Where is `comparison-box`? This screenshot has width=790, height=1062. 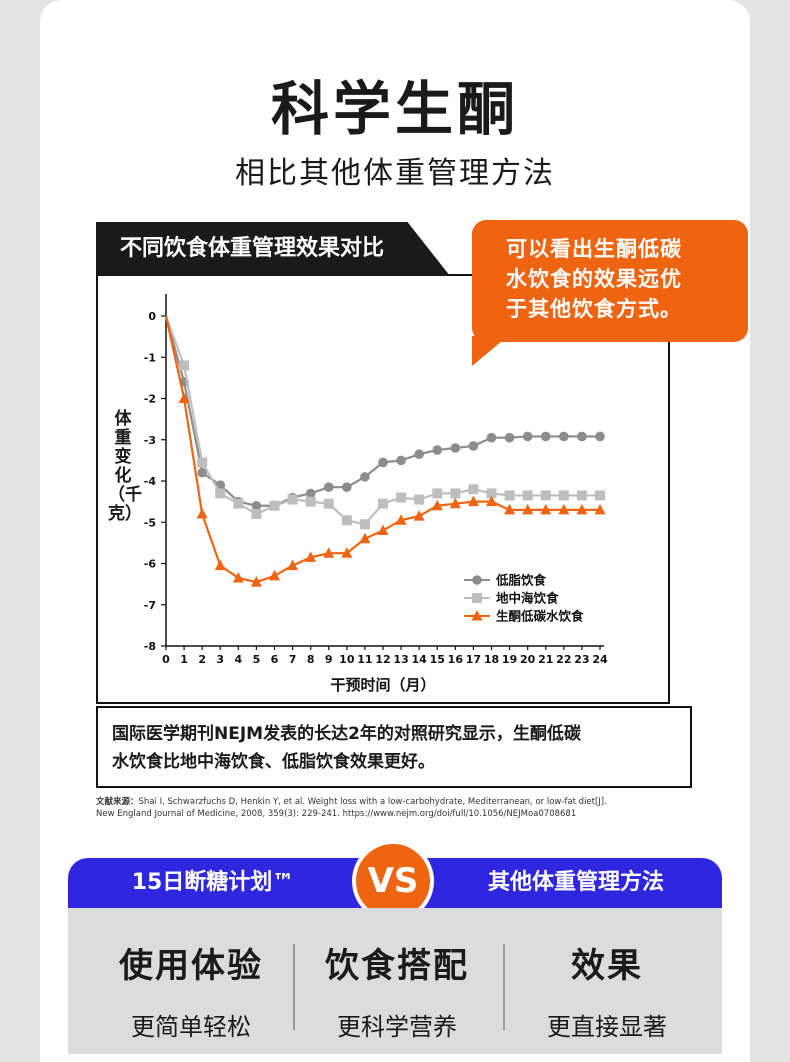 comparison-box is located at coordinates (395, 981).